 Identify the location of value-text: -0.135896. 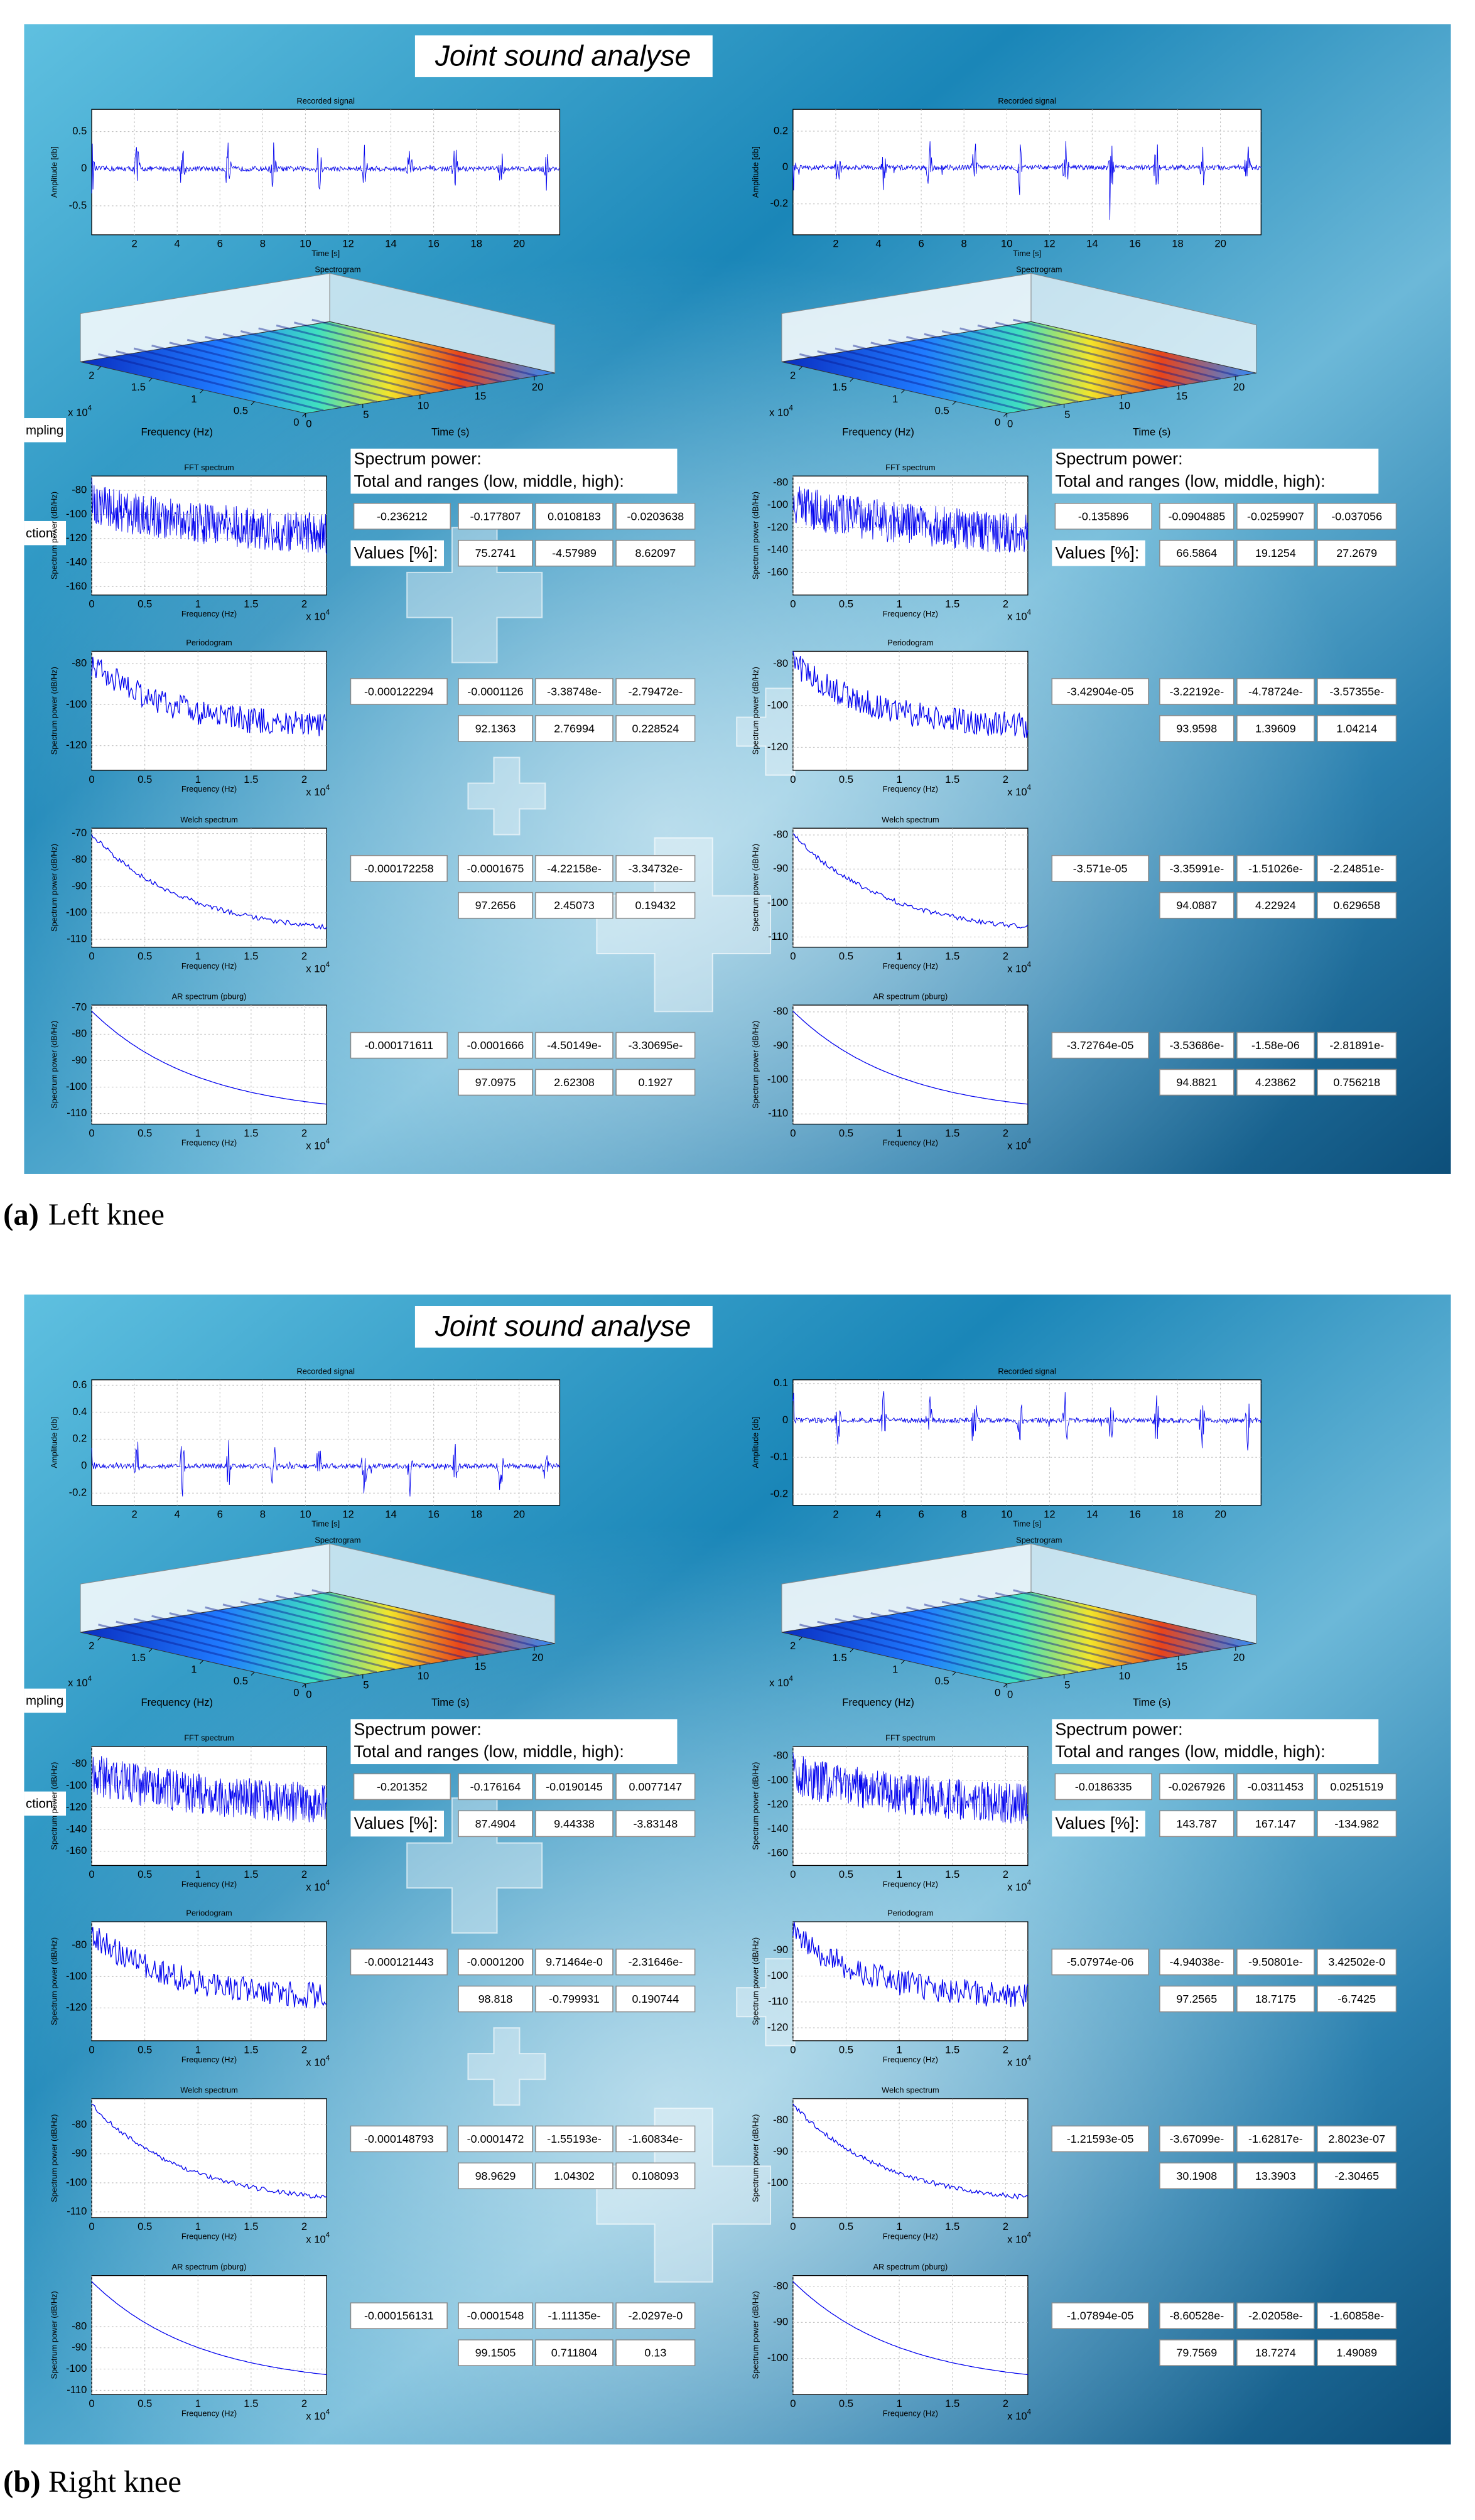
(1103, 516).